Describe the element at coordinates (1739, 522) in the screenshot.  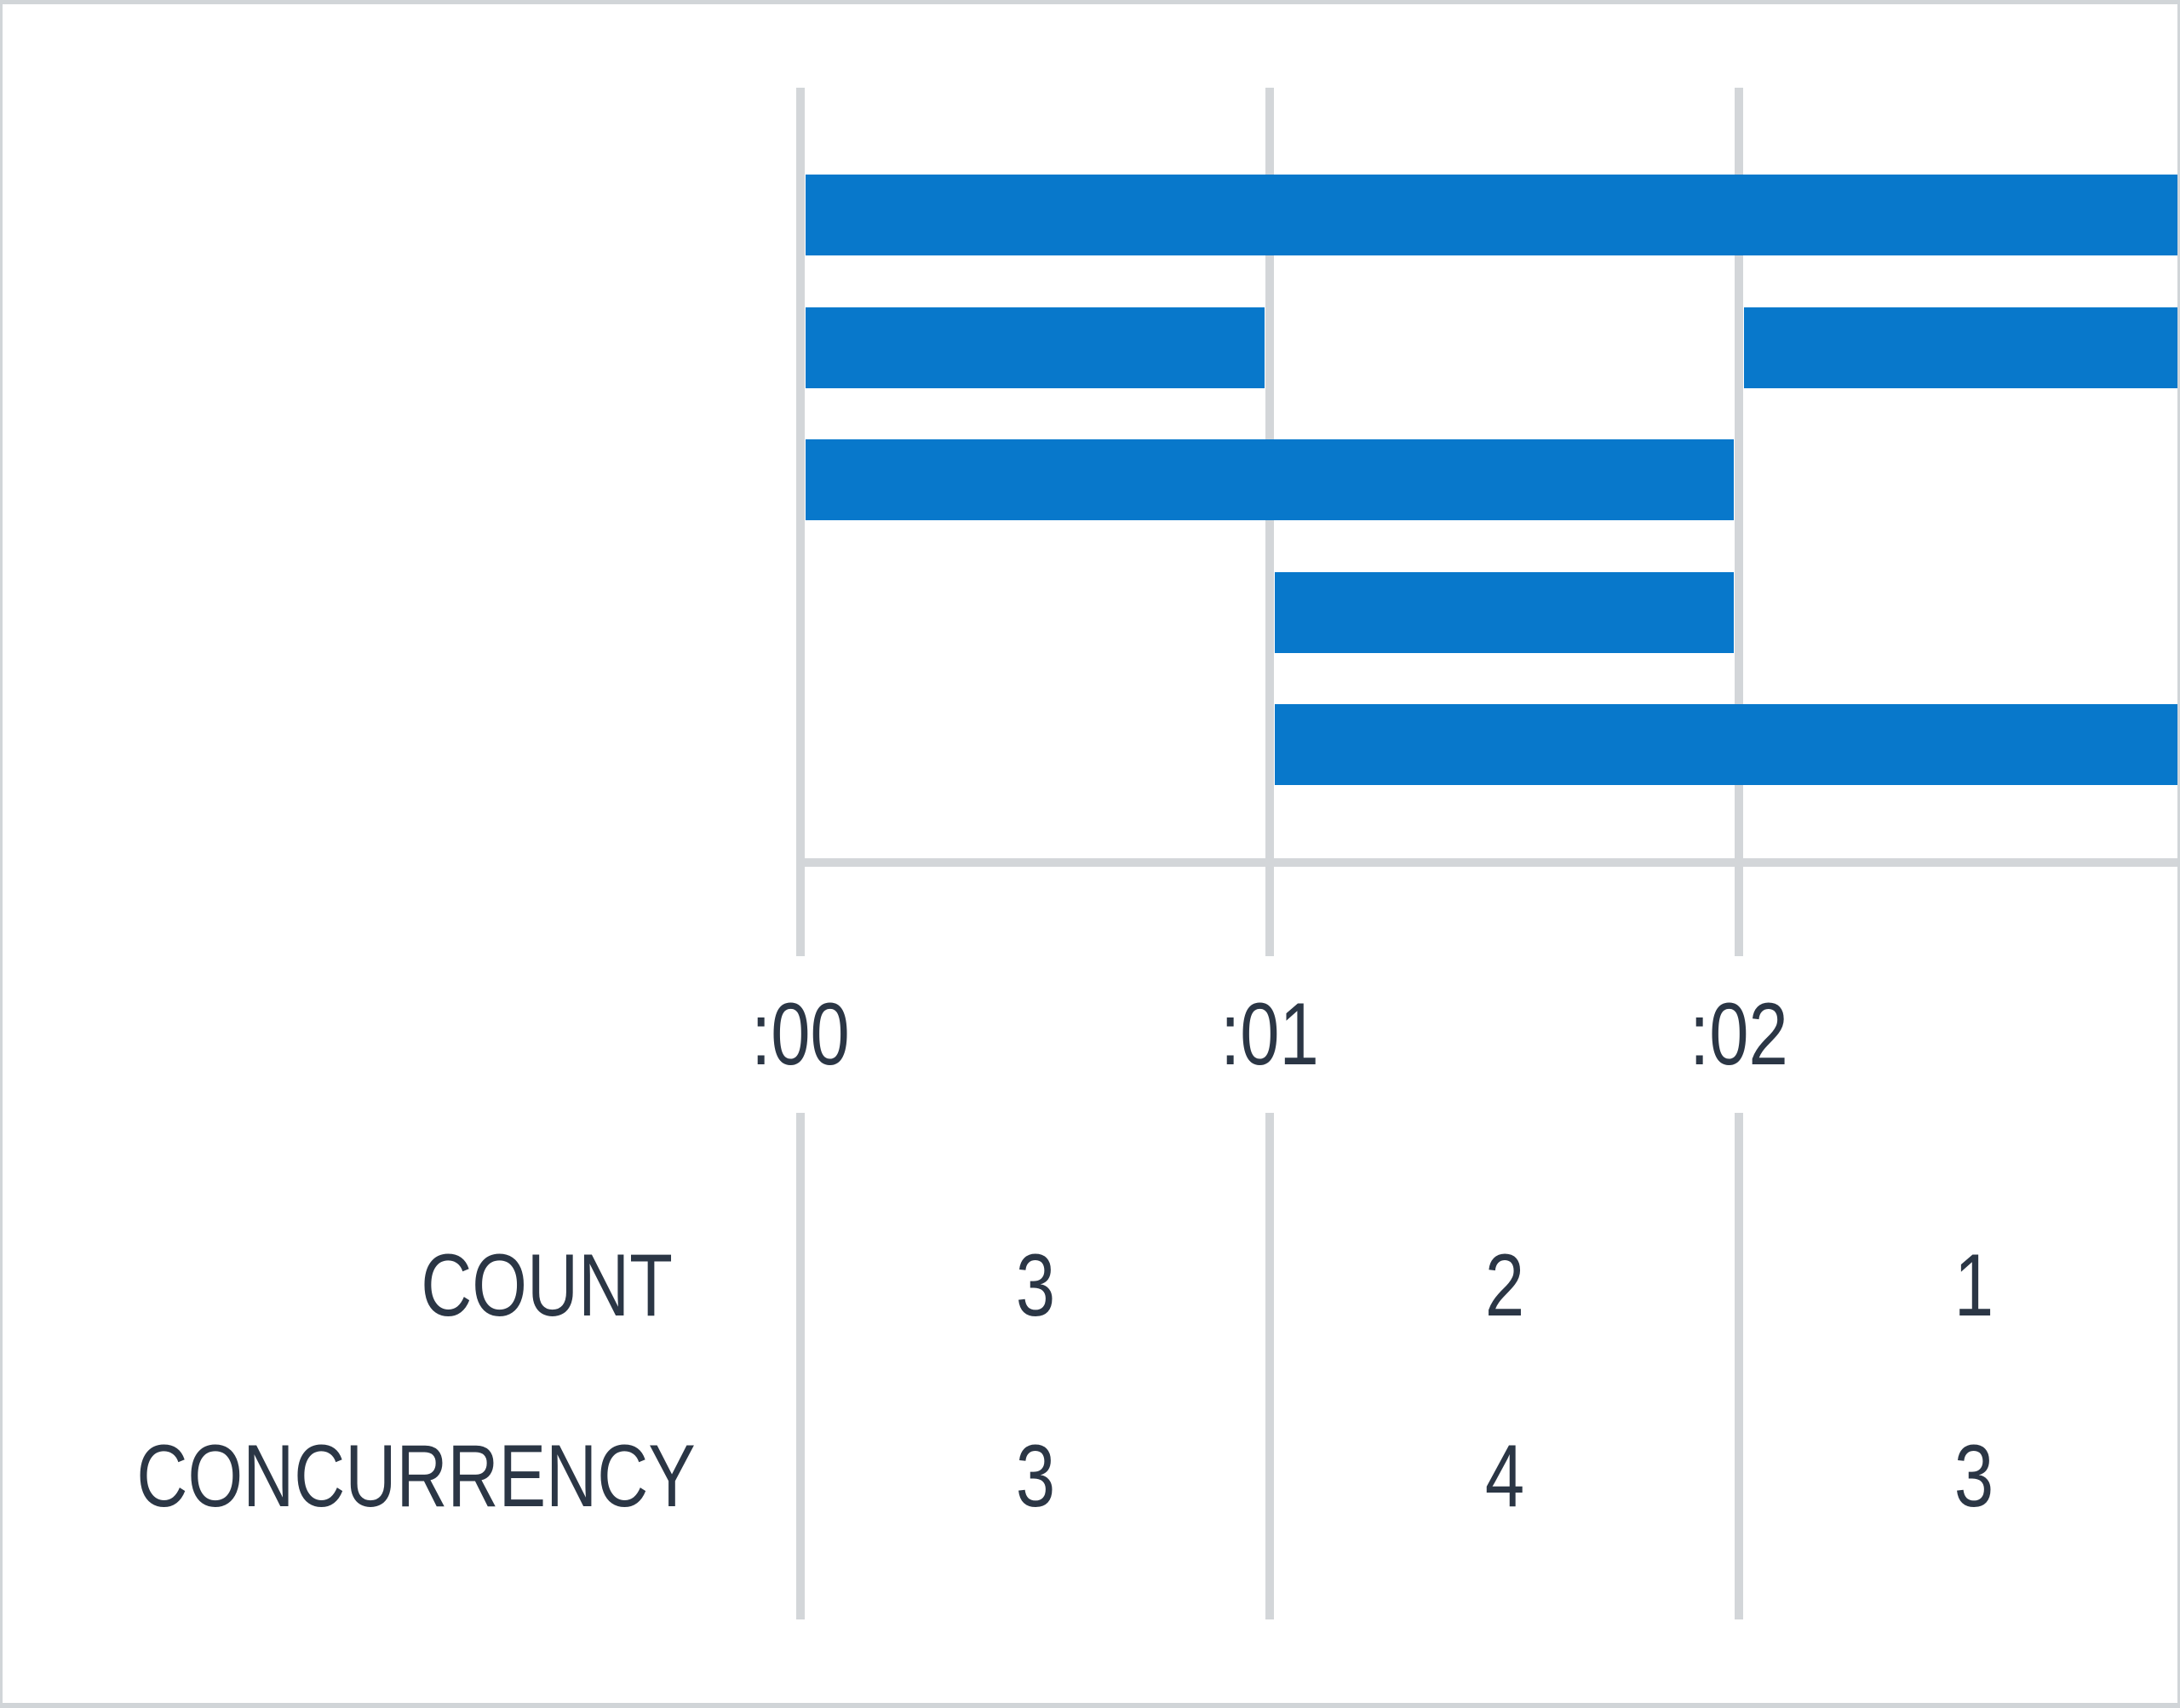
I see `gridline-upper-:02` at that location.